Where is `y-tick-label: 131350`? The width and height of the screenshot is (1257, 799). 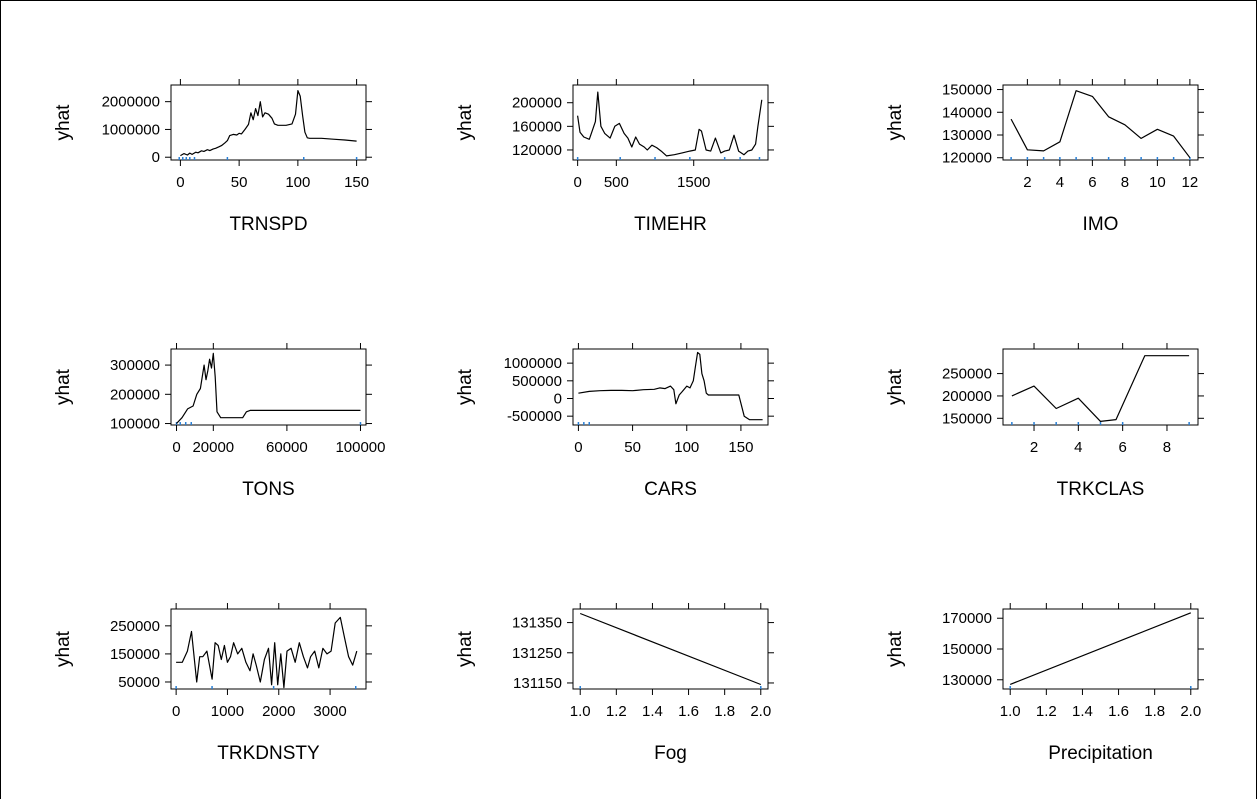 y-tick-label: 131350 is located at coordinates (537, 623).